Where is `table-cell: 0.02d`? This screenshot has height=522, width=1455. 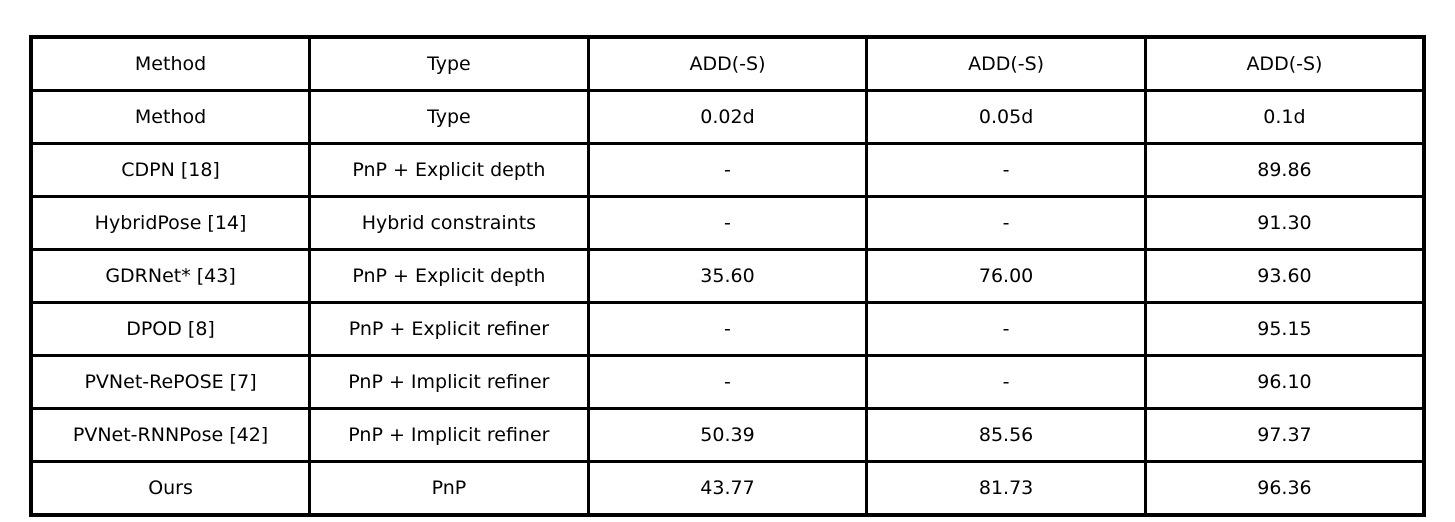 table-cell: 0.02d is located at coordinates (727, 117).